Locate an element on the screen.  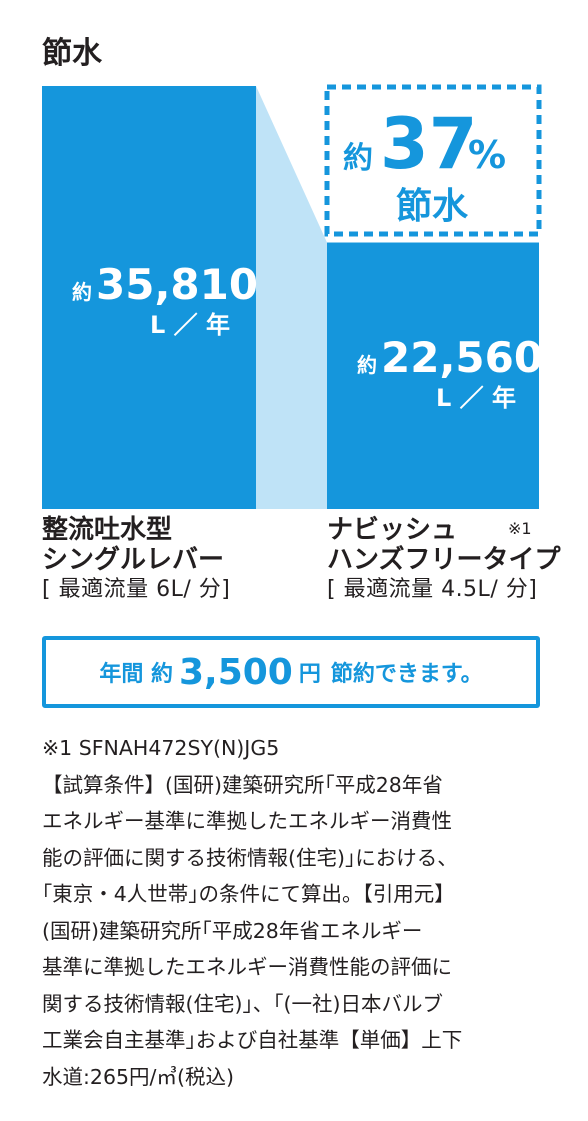
savings-amount: 3,500 is located at coordinates (235, 672).